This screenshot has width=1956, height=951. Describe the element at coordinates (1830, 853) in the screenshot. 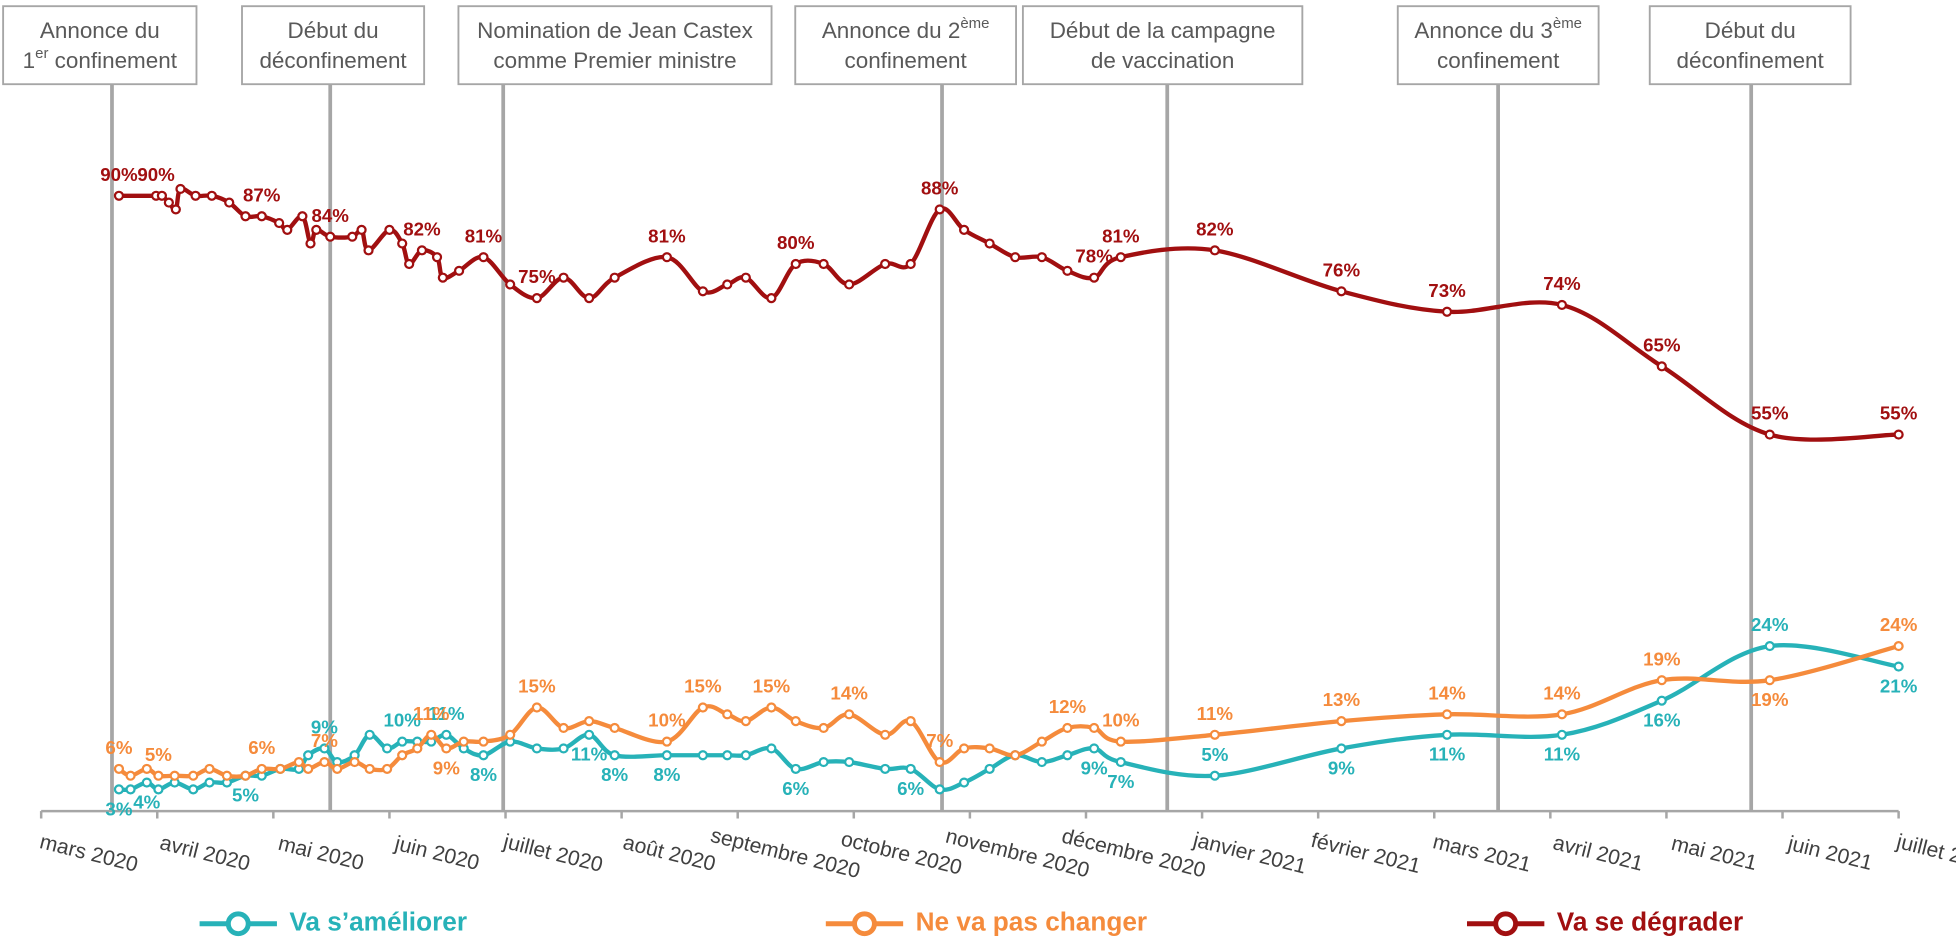

I see `x-tick-label: juin 2021` at that location.